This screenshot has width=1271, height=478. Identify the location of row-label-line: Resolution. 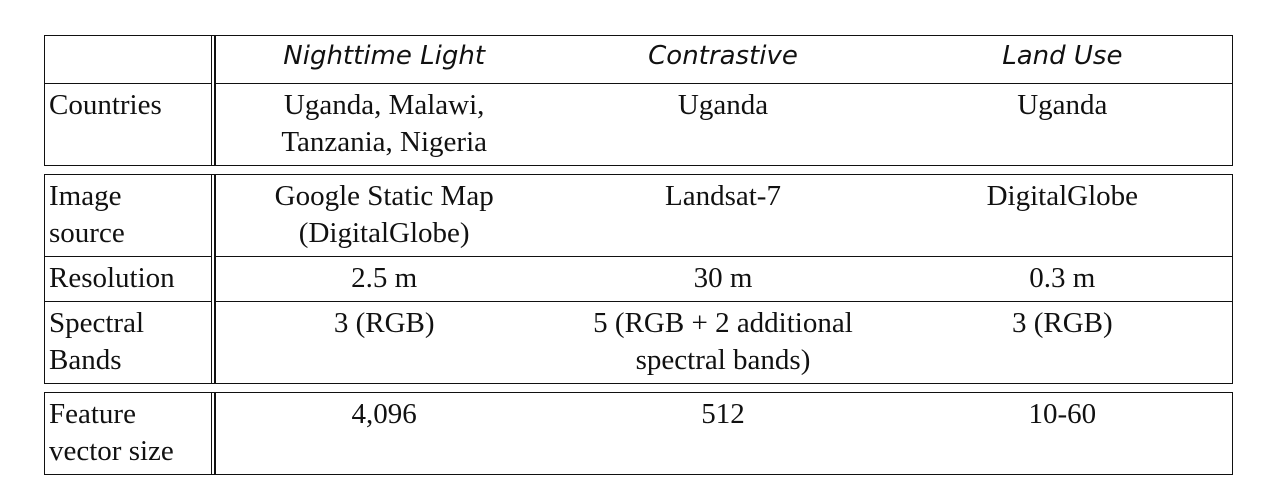
(112, 278).